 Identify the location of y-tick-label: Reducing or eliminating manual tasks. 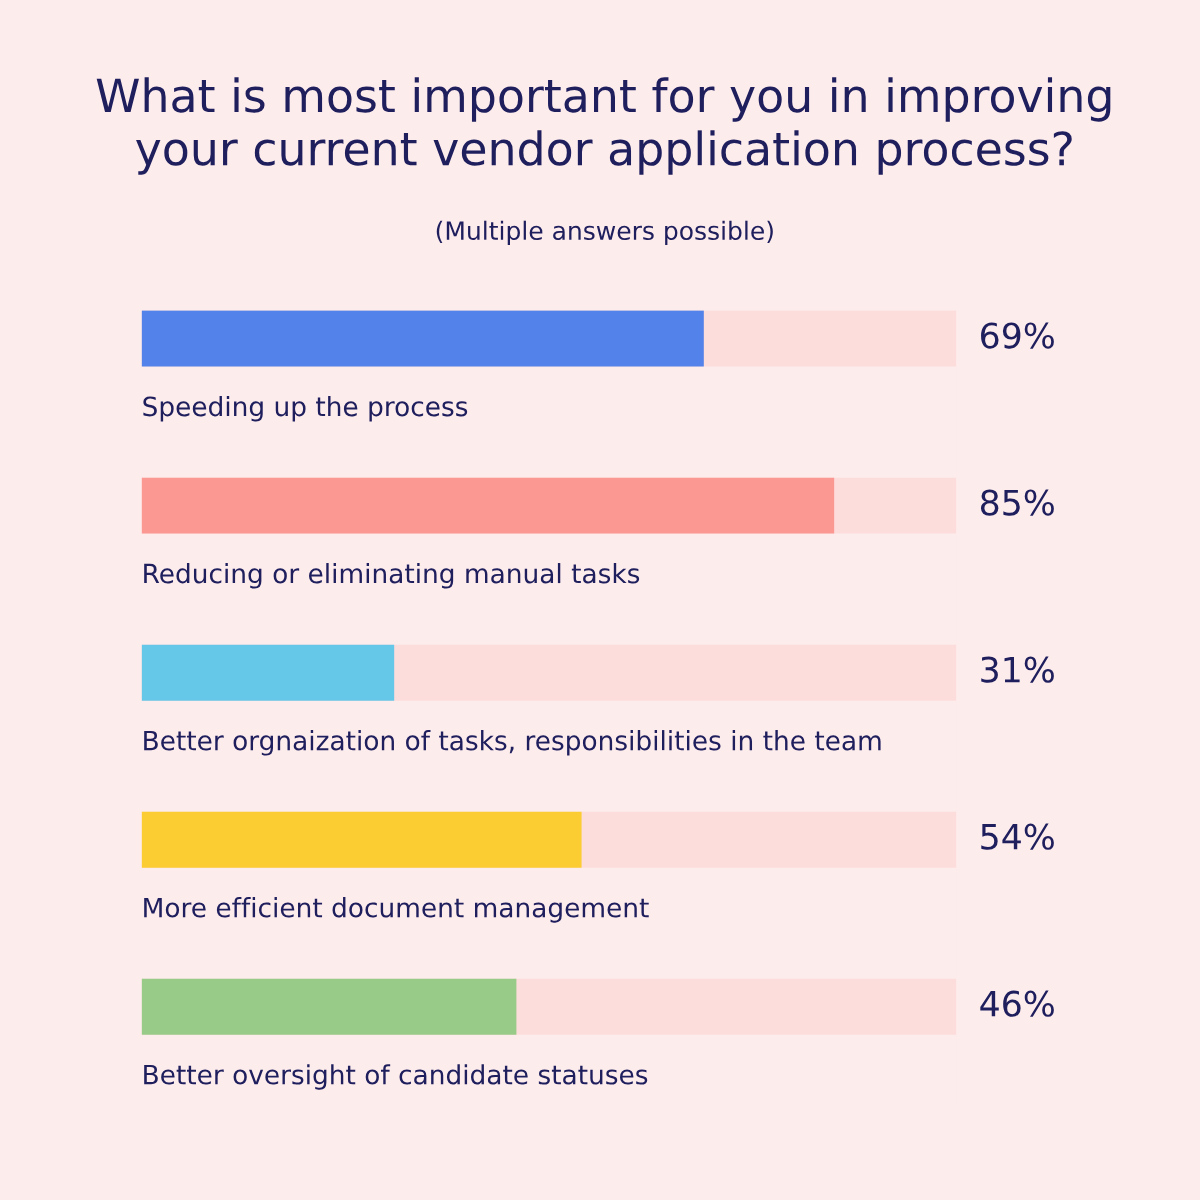
(392, 576).